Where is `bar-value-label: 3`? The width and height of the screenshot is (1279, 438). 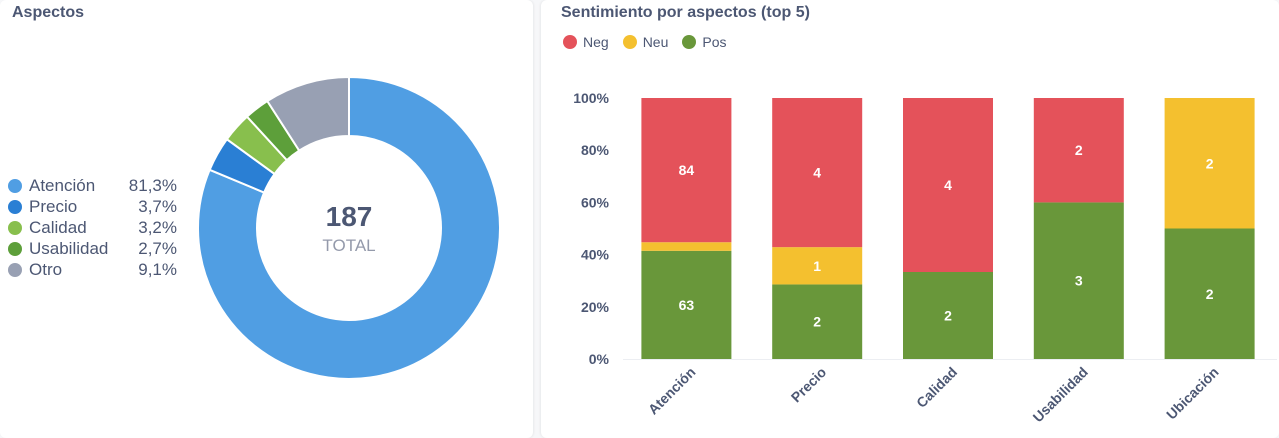 bar-value-label: 3 is located at coordinates (1079, 281).